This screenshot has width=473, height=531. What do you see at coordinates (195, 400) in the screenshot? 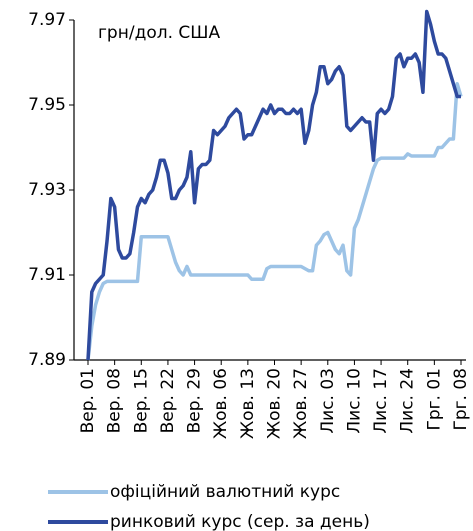
I see `x-tick-label: Вер. 29` at bounding box center [195, 400].